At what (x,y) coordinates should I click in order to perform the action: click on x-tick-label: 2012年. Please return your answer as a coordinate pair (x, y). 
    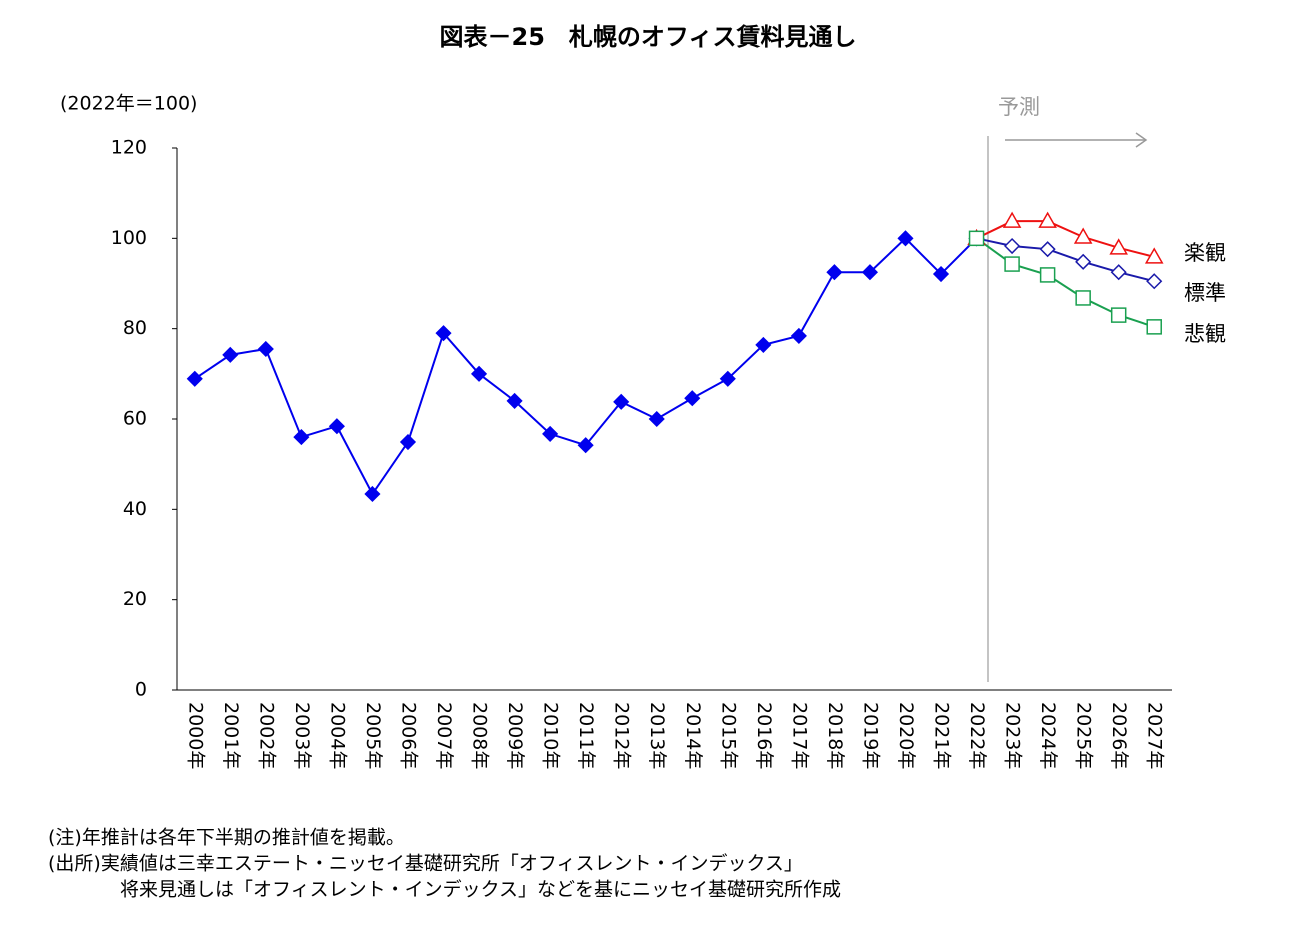
    Looking at the image, I should click on (622, 735).